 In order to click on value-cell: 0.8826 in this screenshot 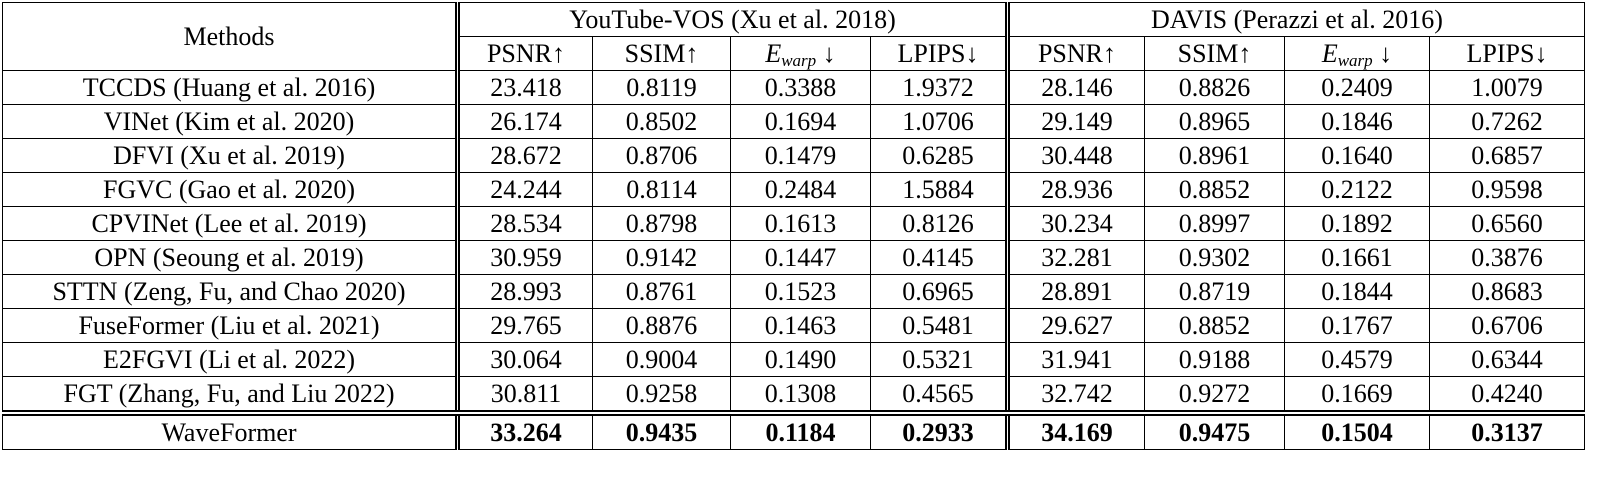, I will do `click(1214, 87)`.